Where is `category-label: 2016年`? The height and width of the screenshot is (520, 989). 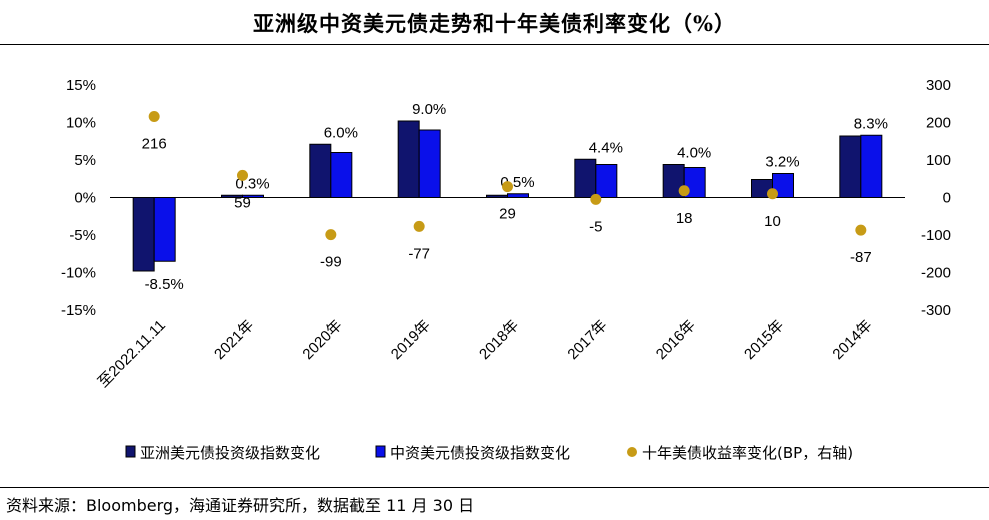 category-label: 2016年 is located at coordinates (676, 340).